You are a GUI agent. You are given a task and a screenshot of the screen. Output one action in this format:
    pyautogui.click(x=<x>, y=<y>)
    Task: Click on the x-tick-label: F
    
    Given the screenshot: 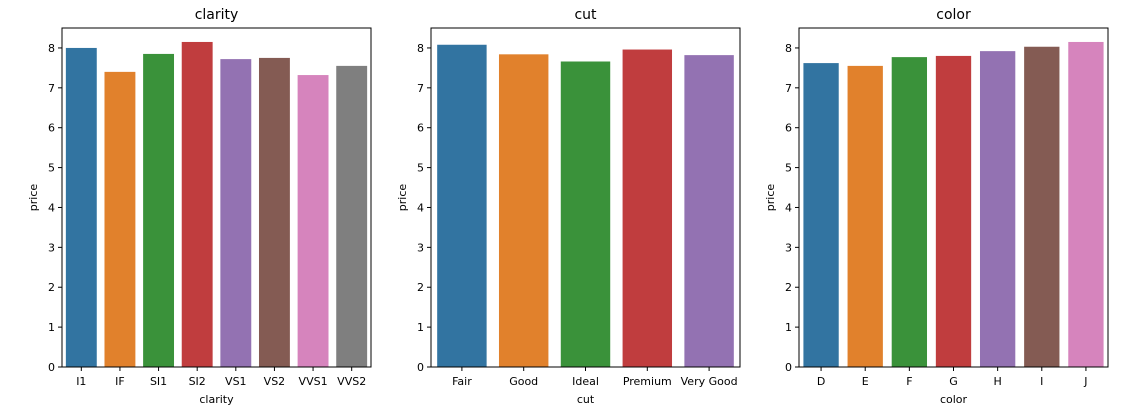 What is the action you would take?
    pyautogui.click(x=909, y=381)
    